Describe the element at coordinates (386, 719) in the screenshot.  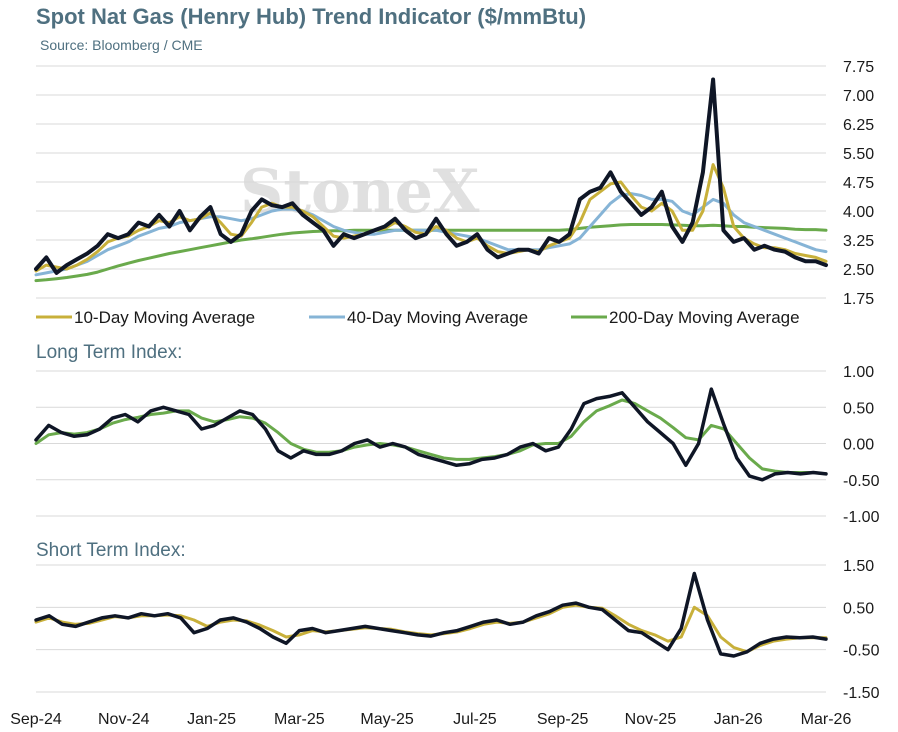
I see `x-tick-label: May-25` at that location.